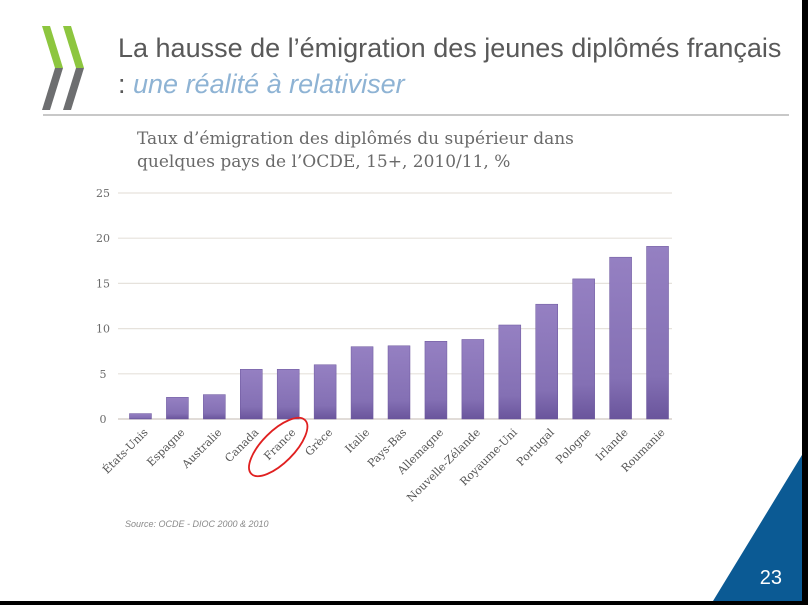  I want to click on logo-chevron-left-gray, so click(52, 89).